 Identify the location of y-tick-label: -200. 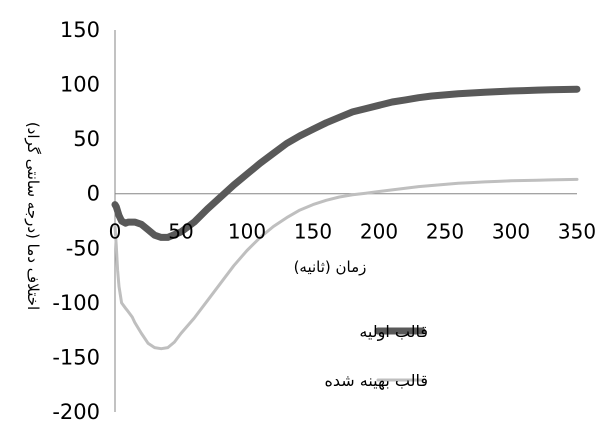
(76, 410).